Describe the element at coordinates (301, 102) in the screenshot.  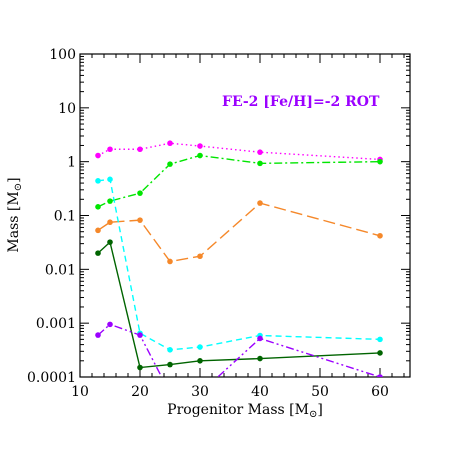
I see `chart-annotation: FE-2 [Fe/H]=-2 ROT` at that location.